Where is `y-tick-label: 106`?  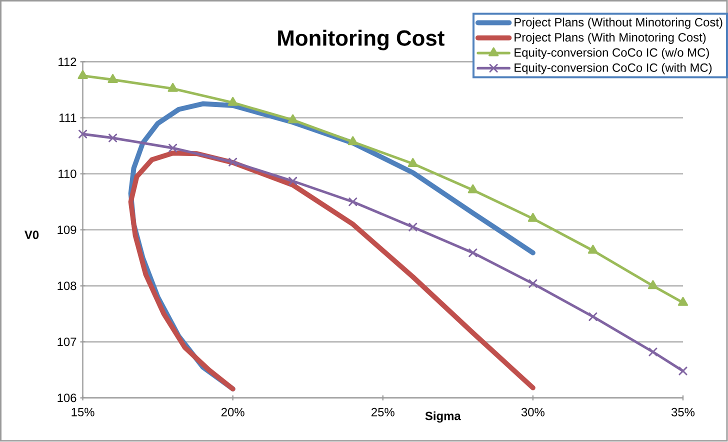 y-tick-label: 106 is located at coordinates (67, 398).